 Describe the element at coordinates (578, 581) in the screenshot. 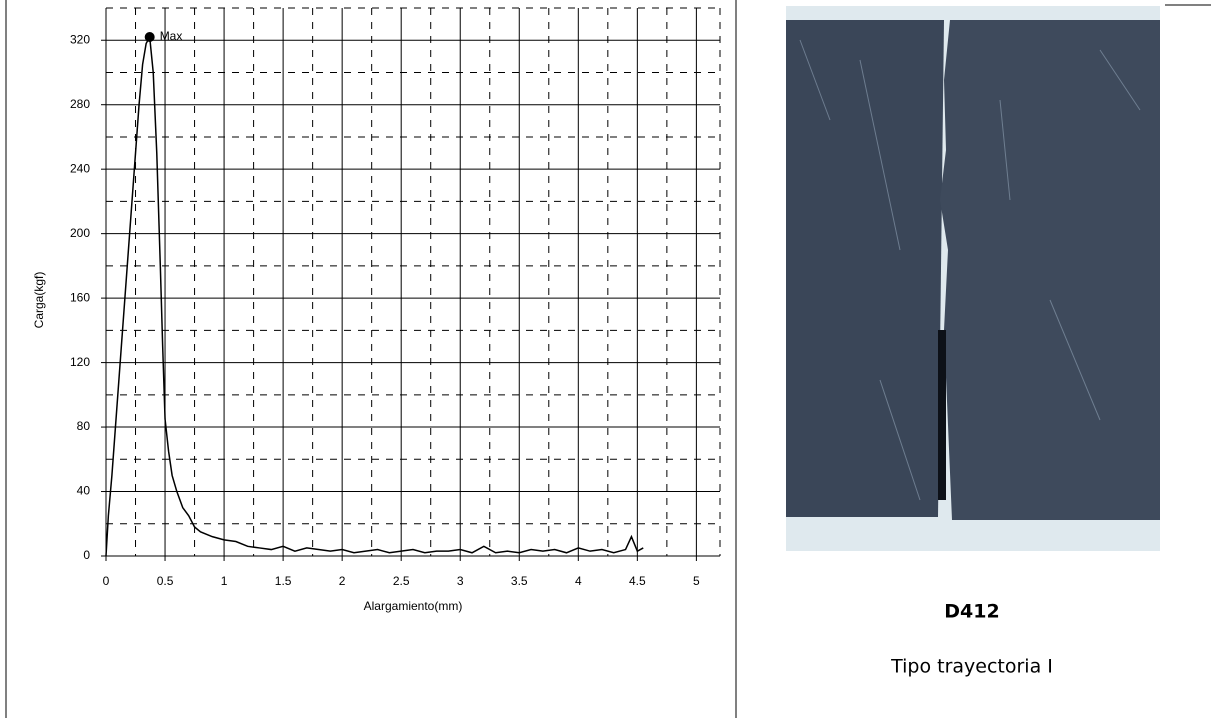

I see `x-tick-label: 4` at that location.